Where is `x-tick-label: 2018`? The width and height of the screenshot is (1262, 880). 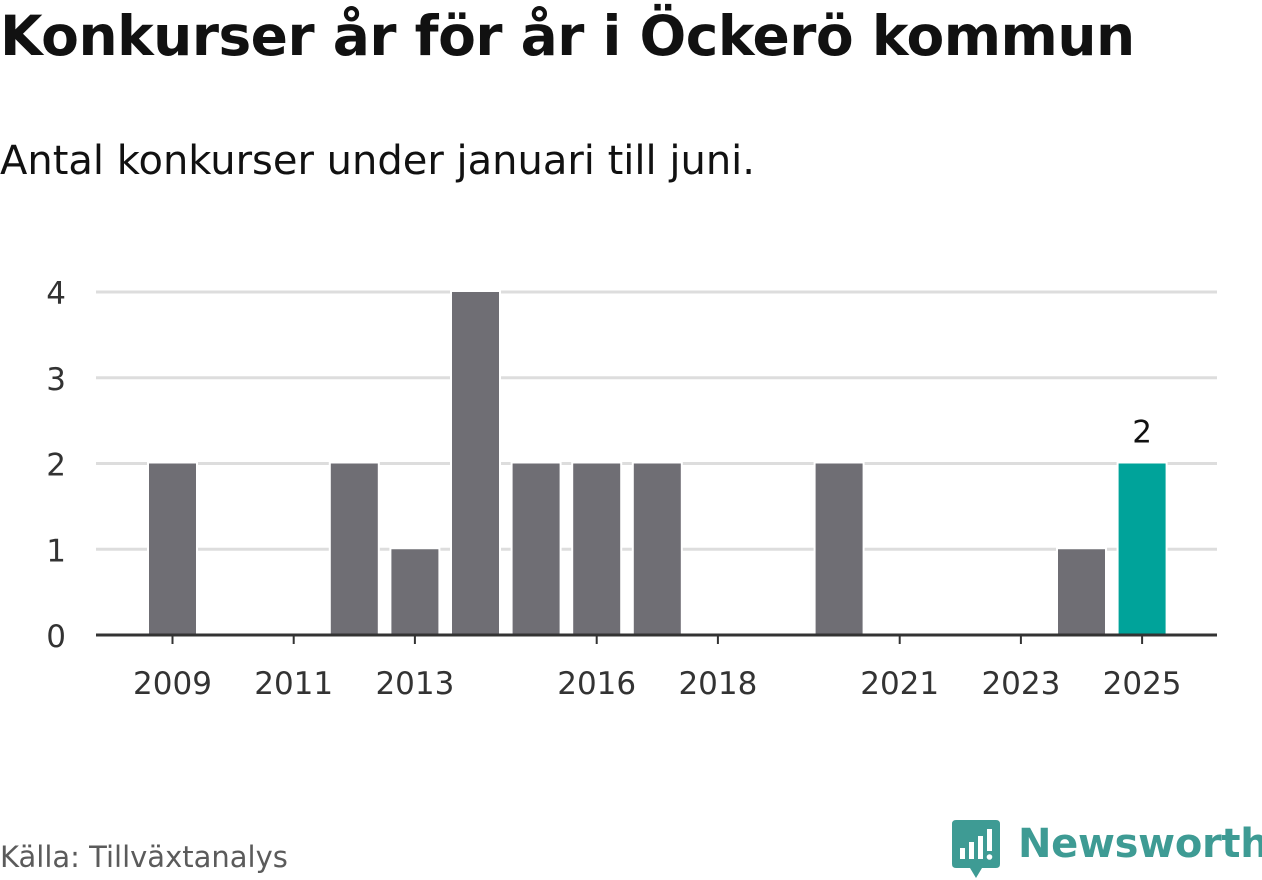 x-tick-label: 2018 is located at coordinates (717, 684).